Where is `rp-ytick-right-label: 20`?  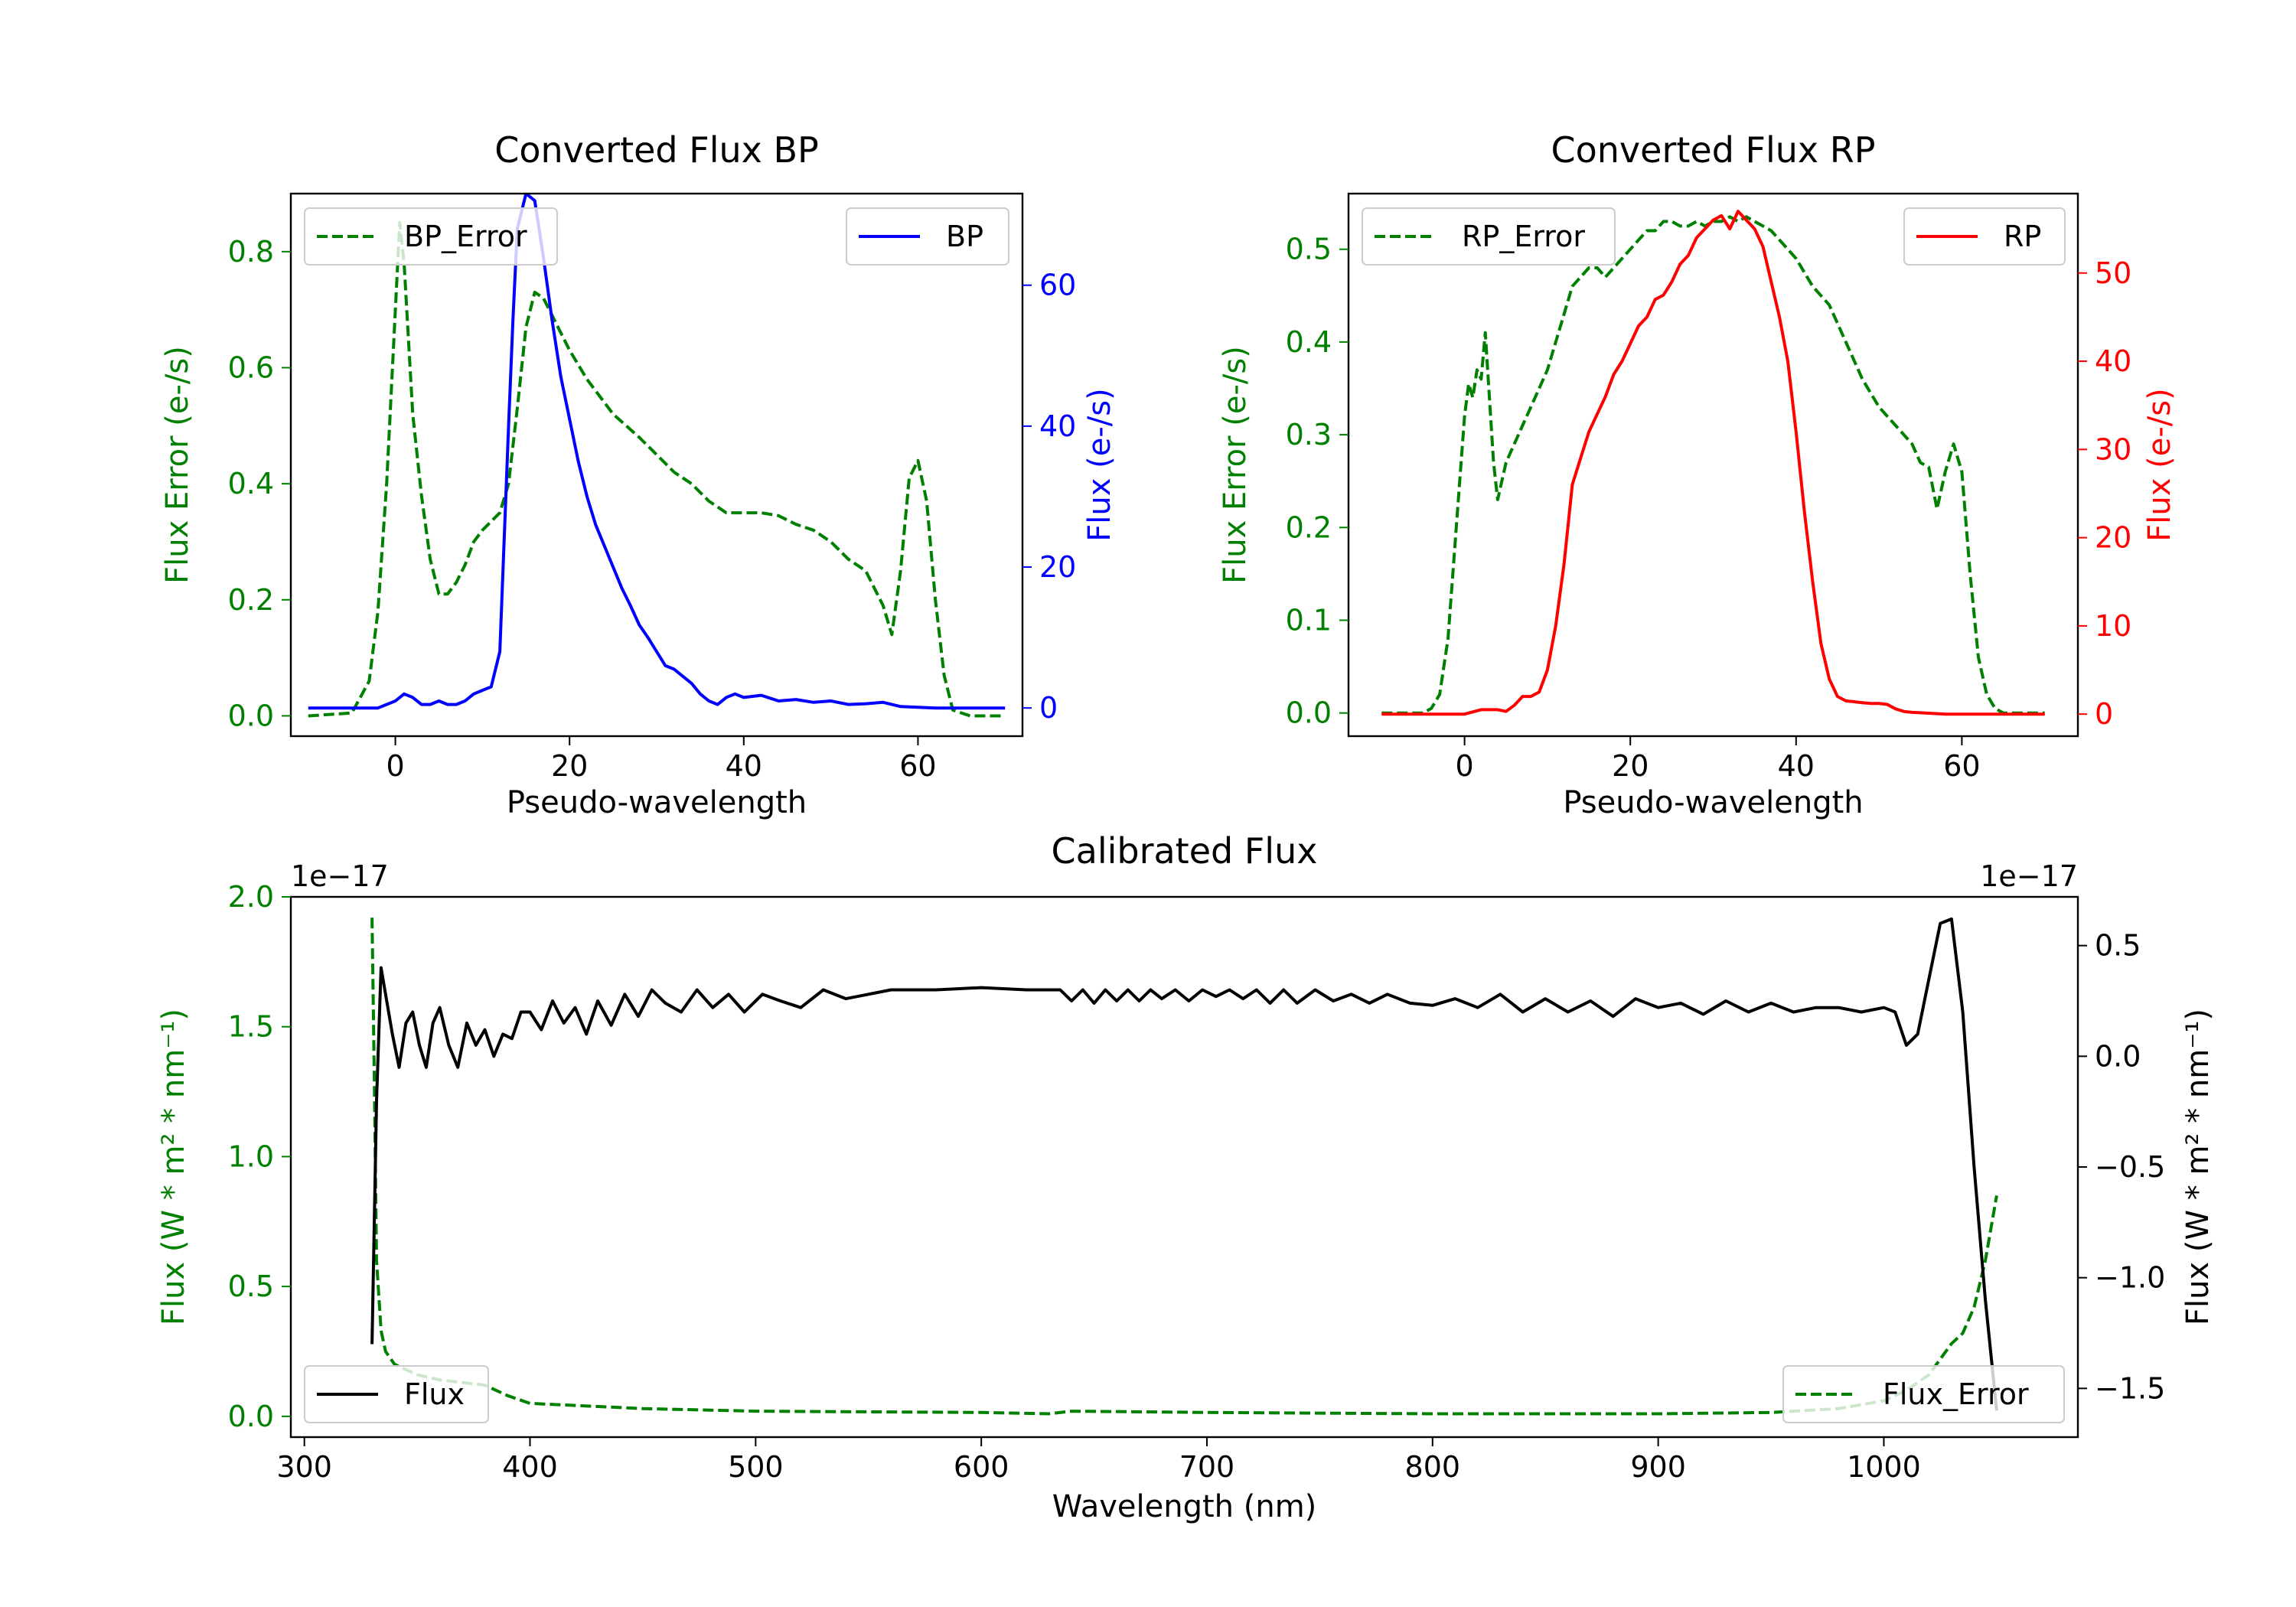
rp-ytick-right-label: 20 is located at coordinates (2113, 538).